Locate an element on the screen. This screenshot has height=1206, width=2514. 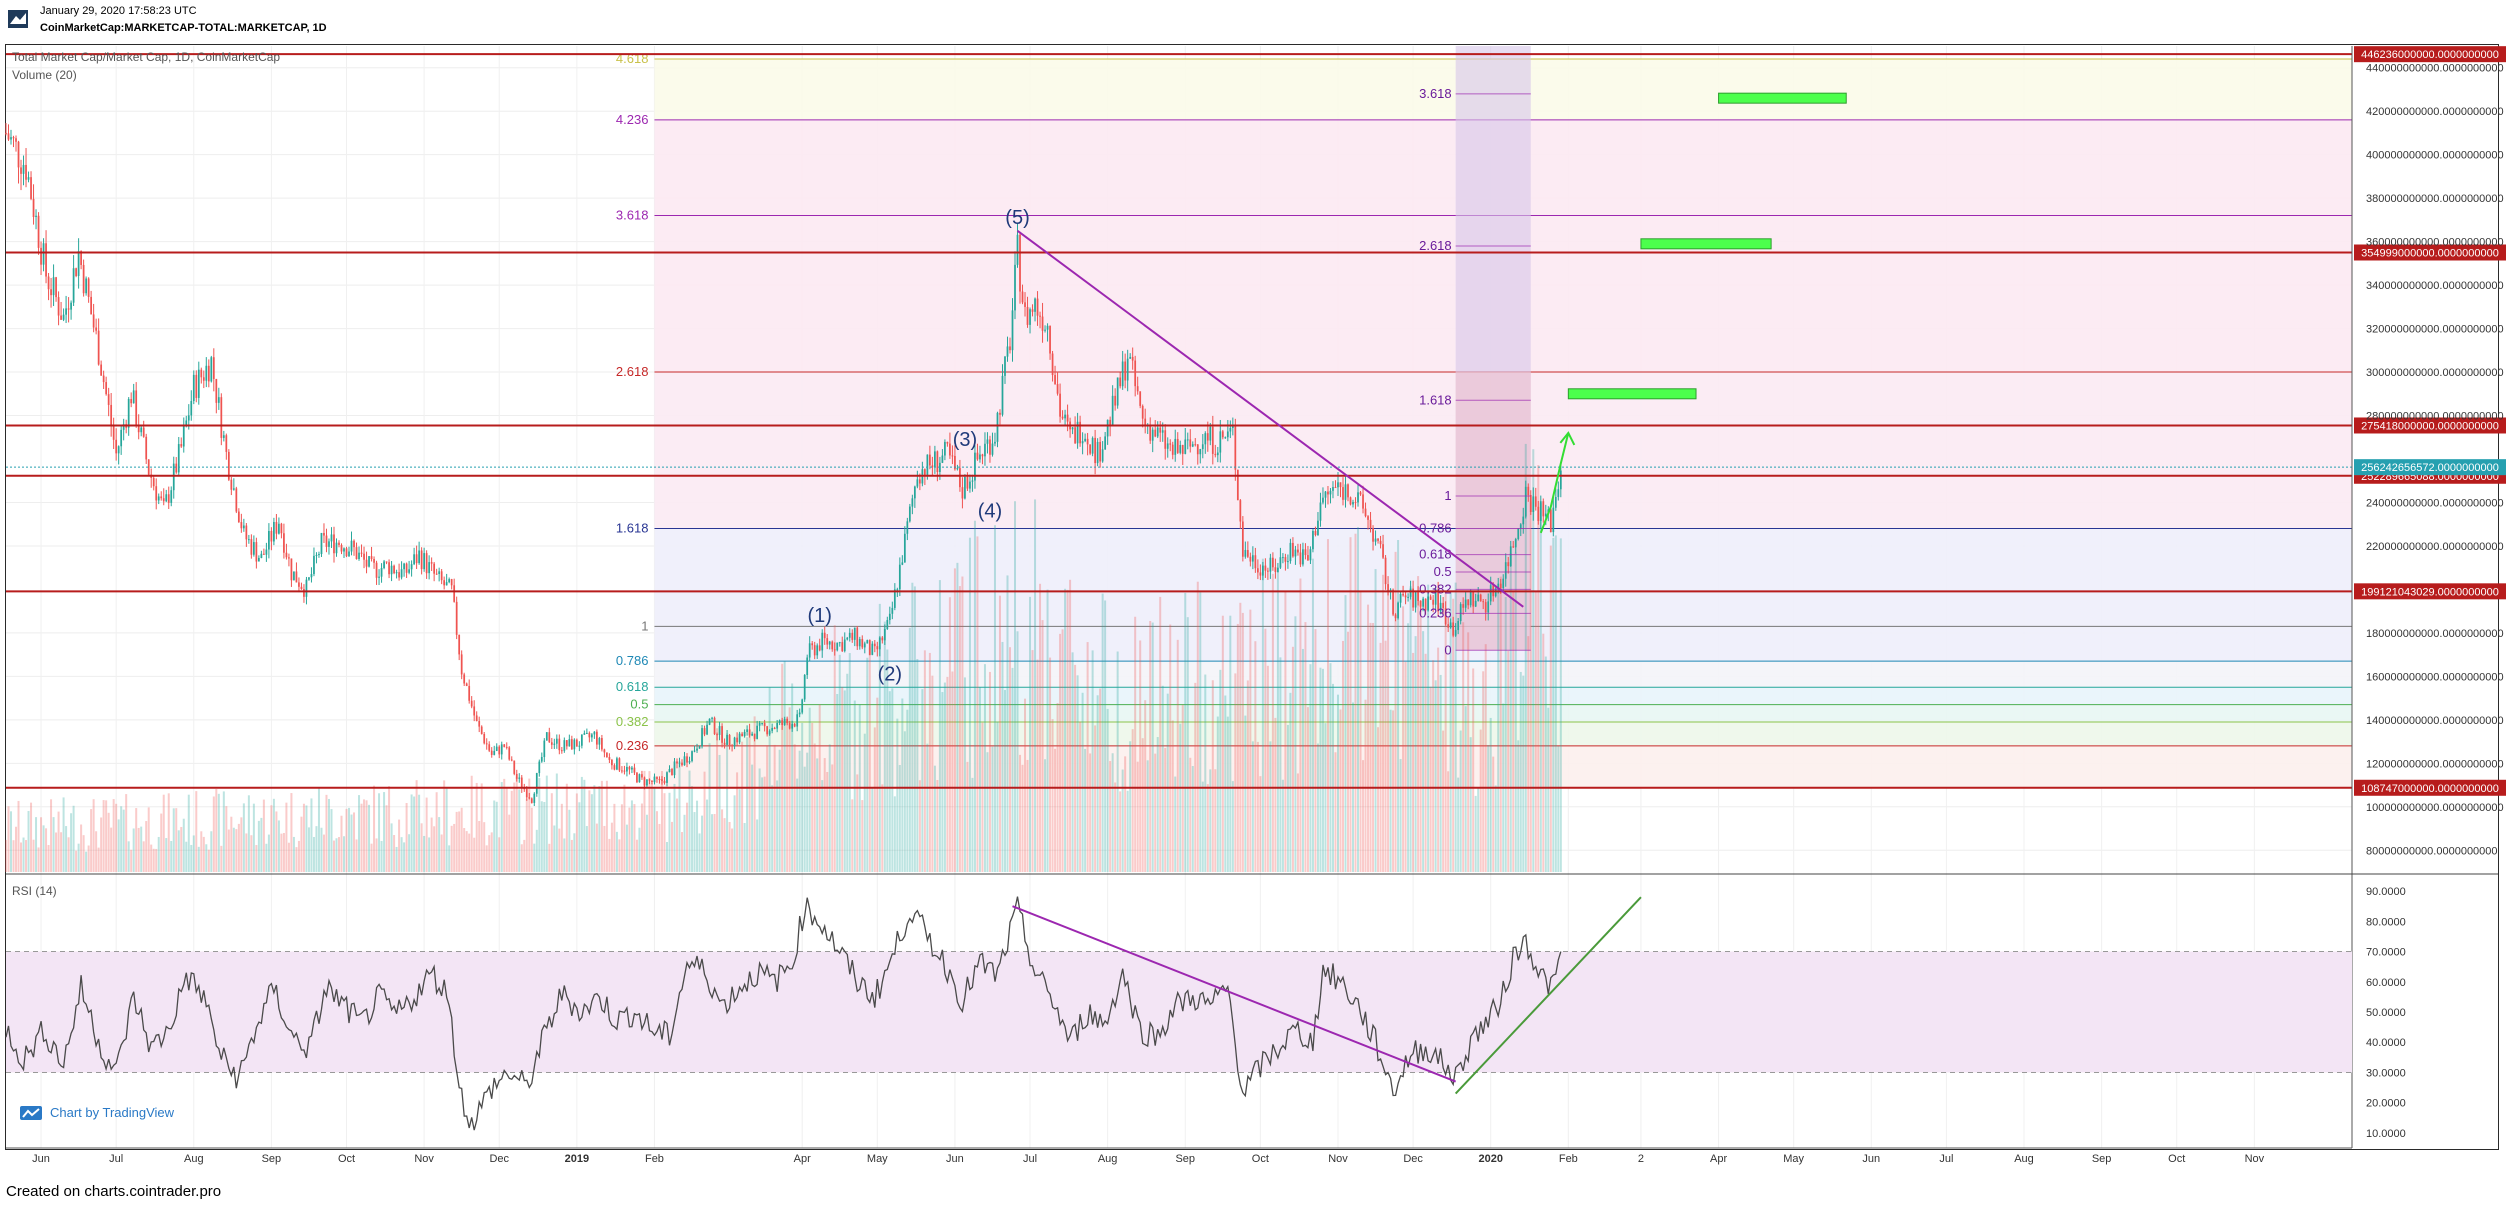
price-tick-label: 220000000000.0000000000 is located at coordinates (2435, 547).